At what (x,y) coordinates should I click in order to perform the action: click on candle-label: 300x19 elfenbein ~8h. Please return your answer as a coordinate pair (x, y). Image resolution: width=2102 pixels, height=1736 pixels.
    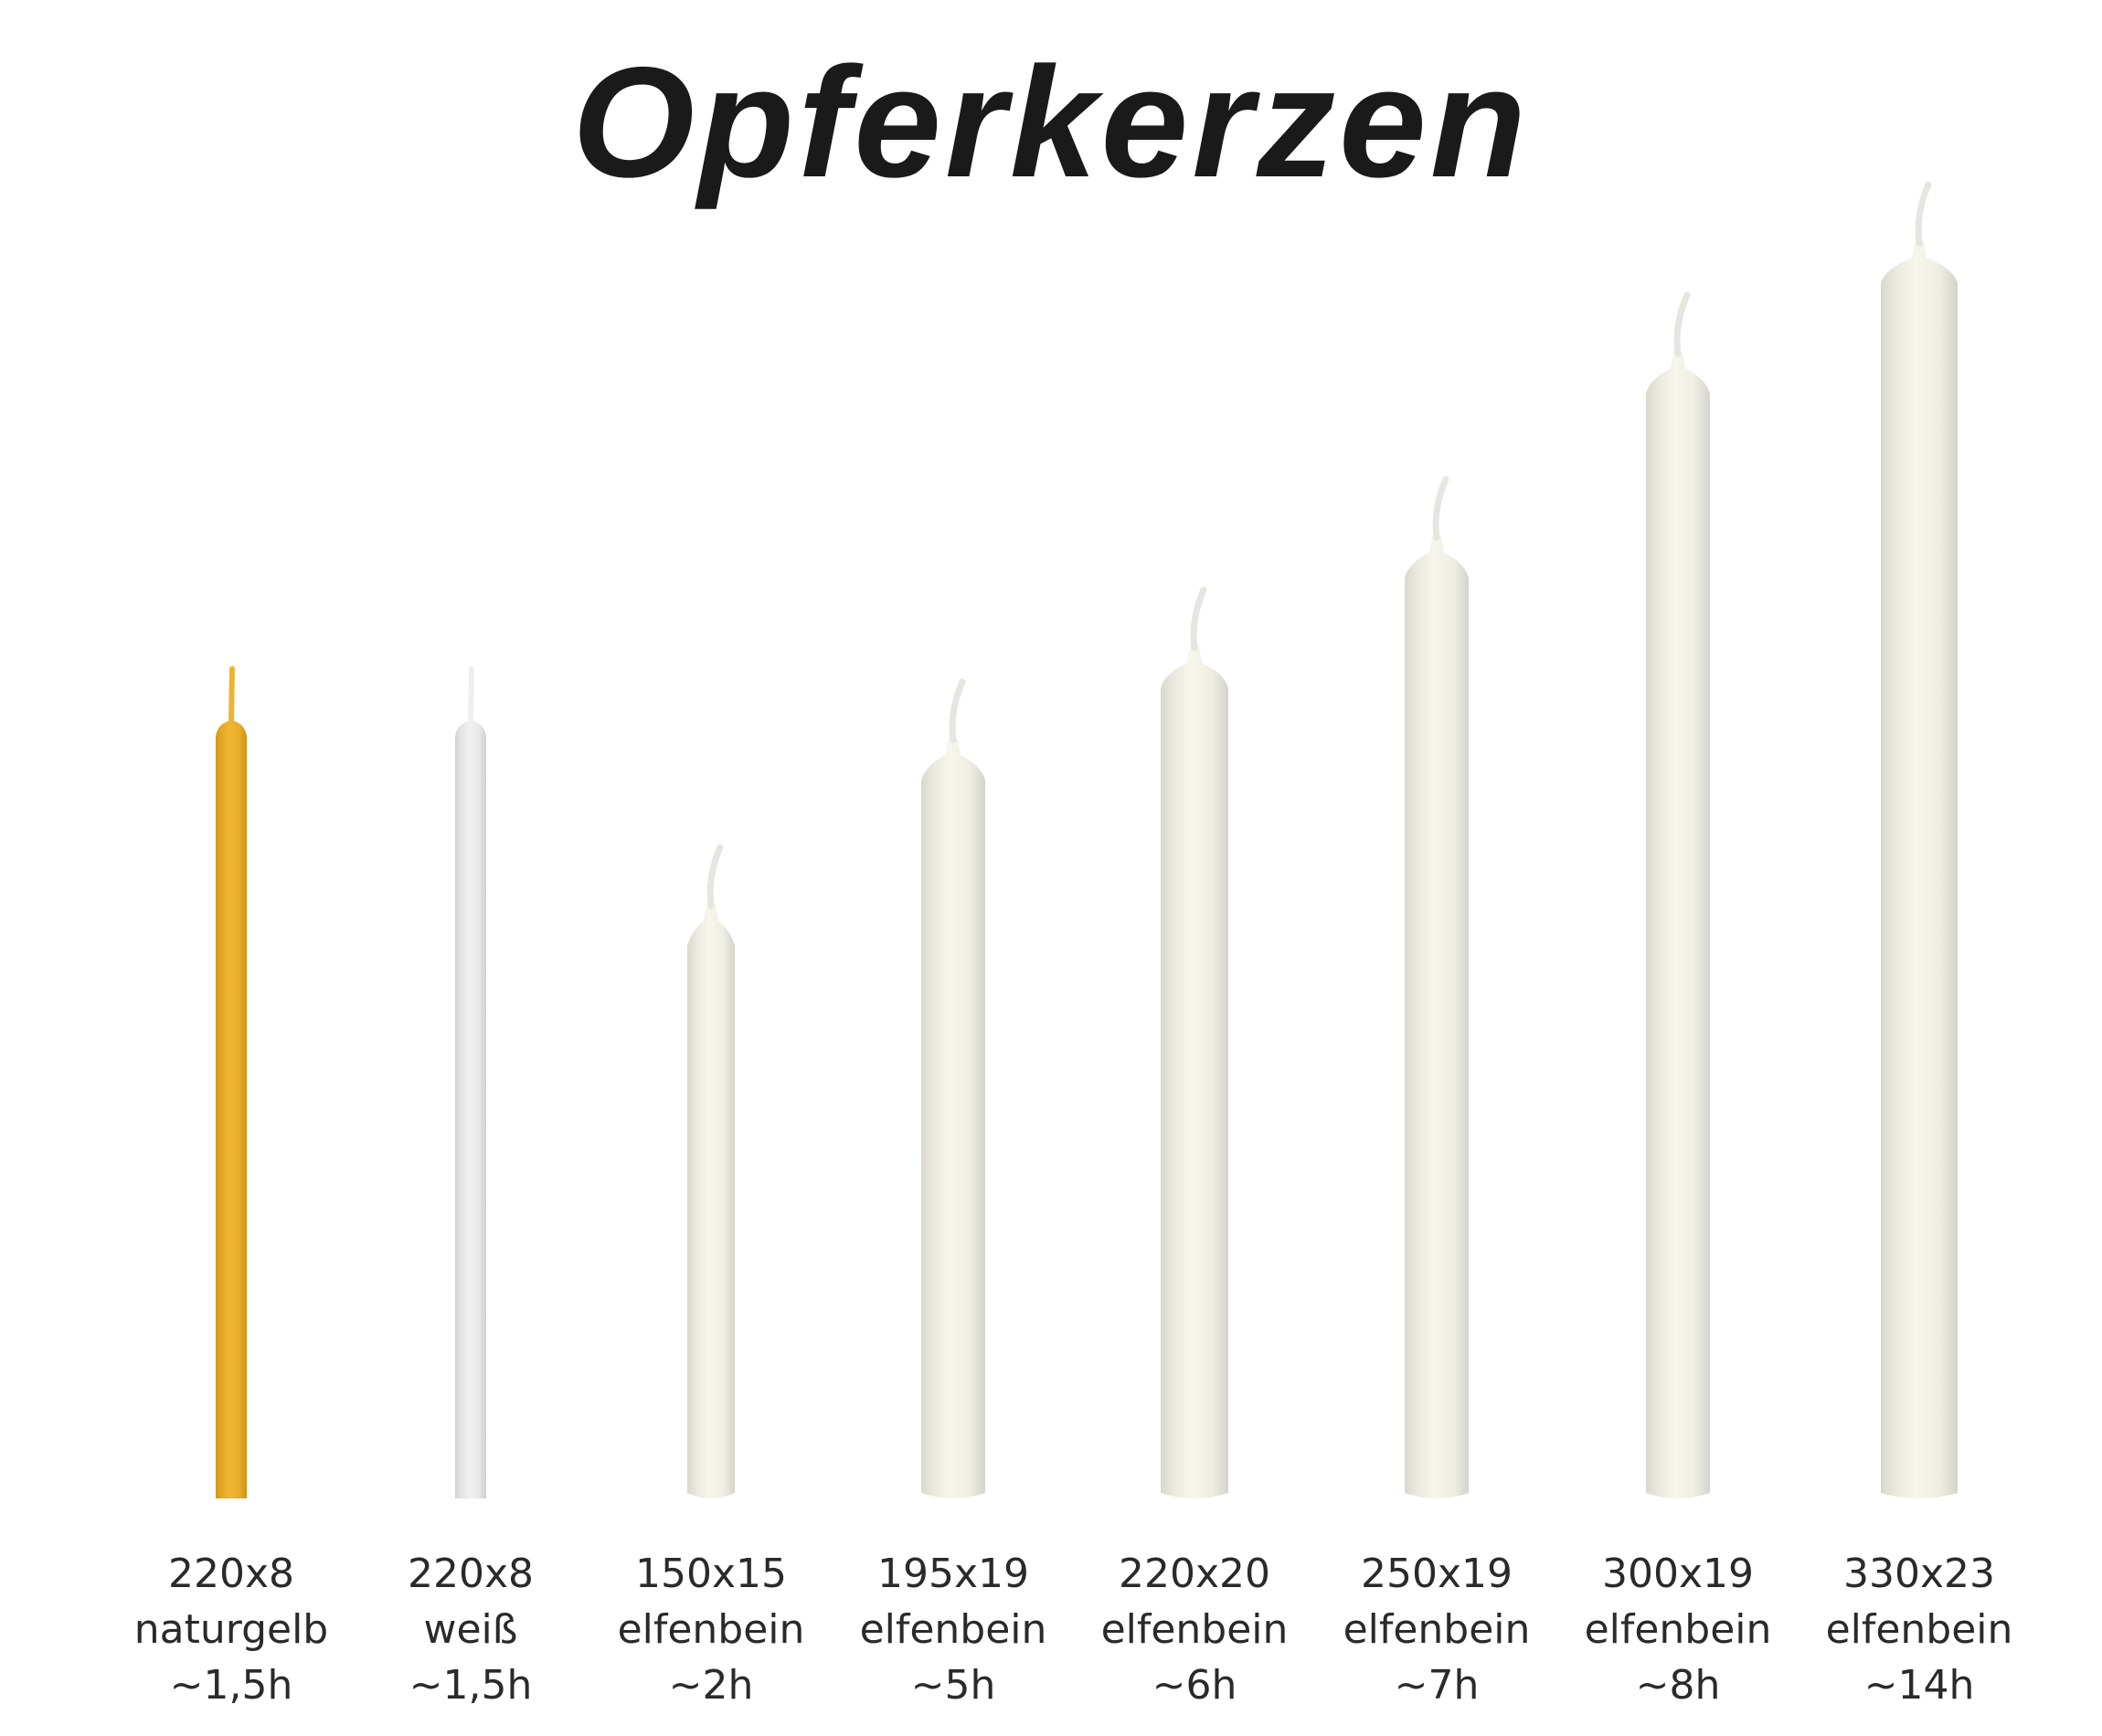
    Looking at the image, I should click on (1678, 1629).